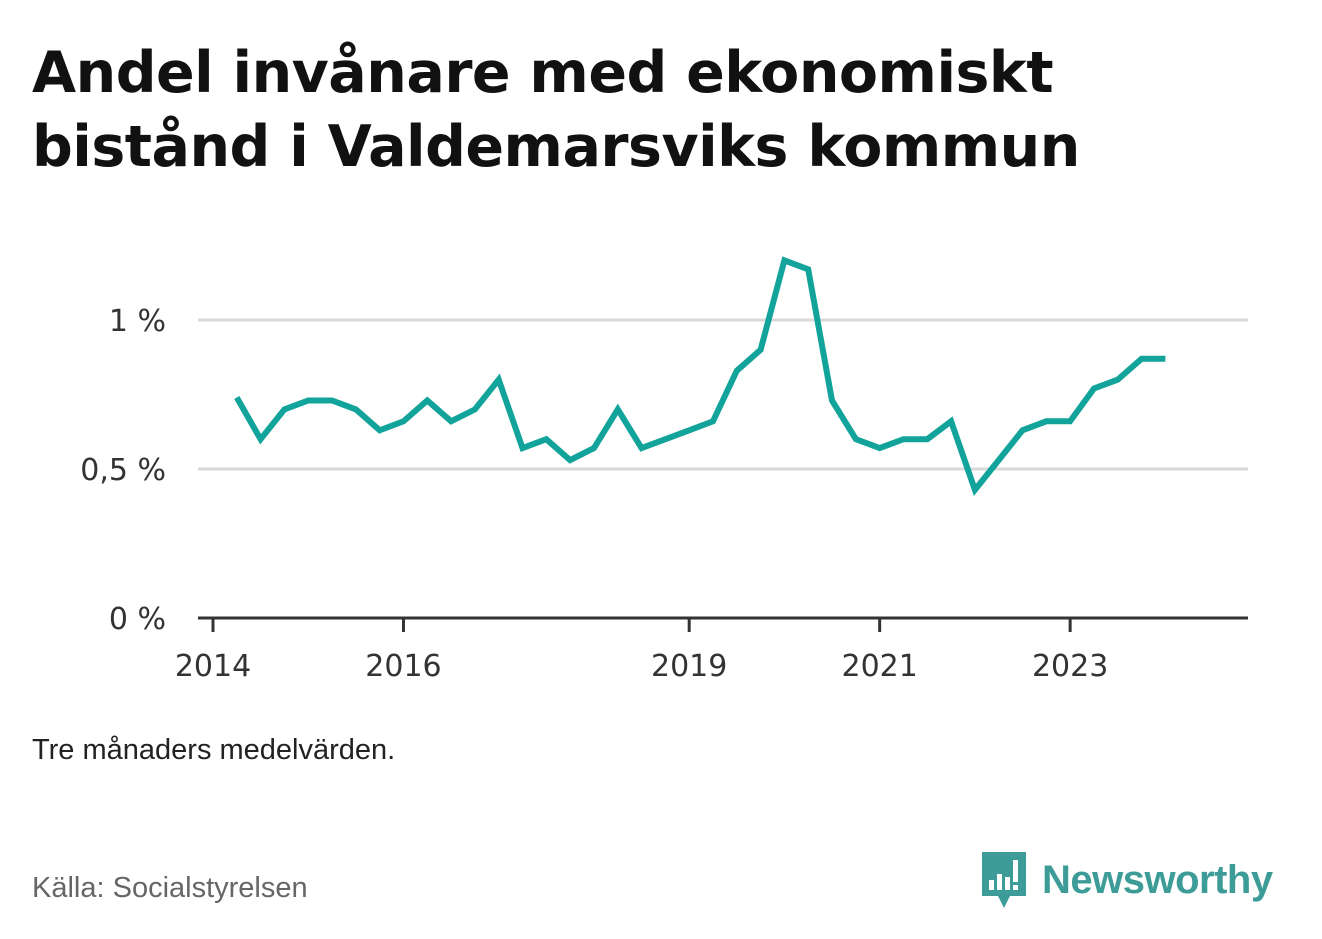 The image size is (1322, 939). I want to click on source-label: Källa: Socialstyrelsen, so click(170, 888).